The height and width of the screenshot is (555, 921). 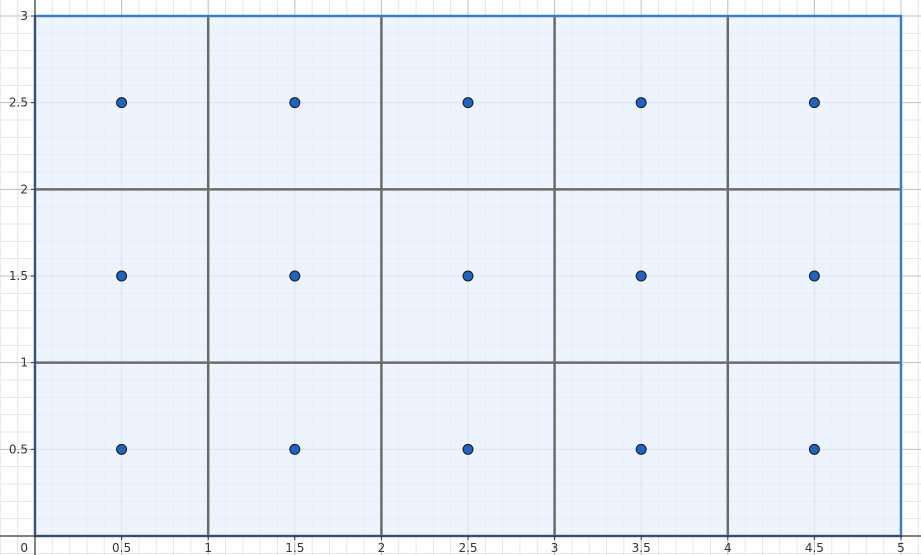 I want to click on x-tick-label: 1, so click(x=208, y=548).